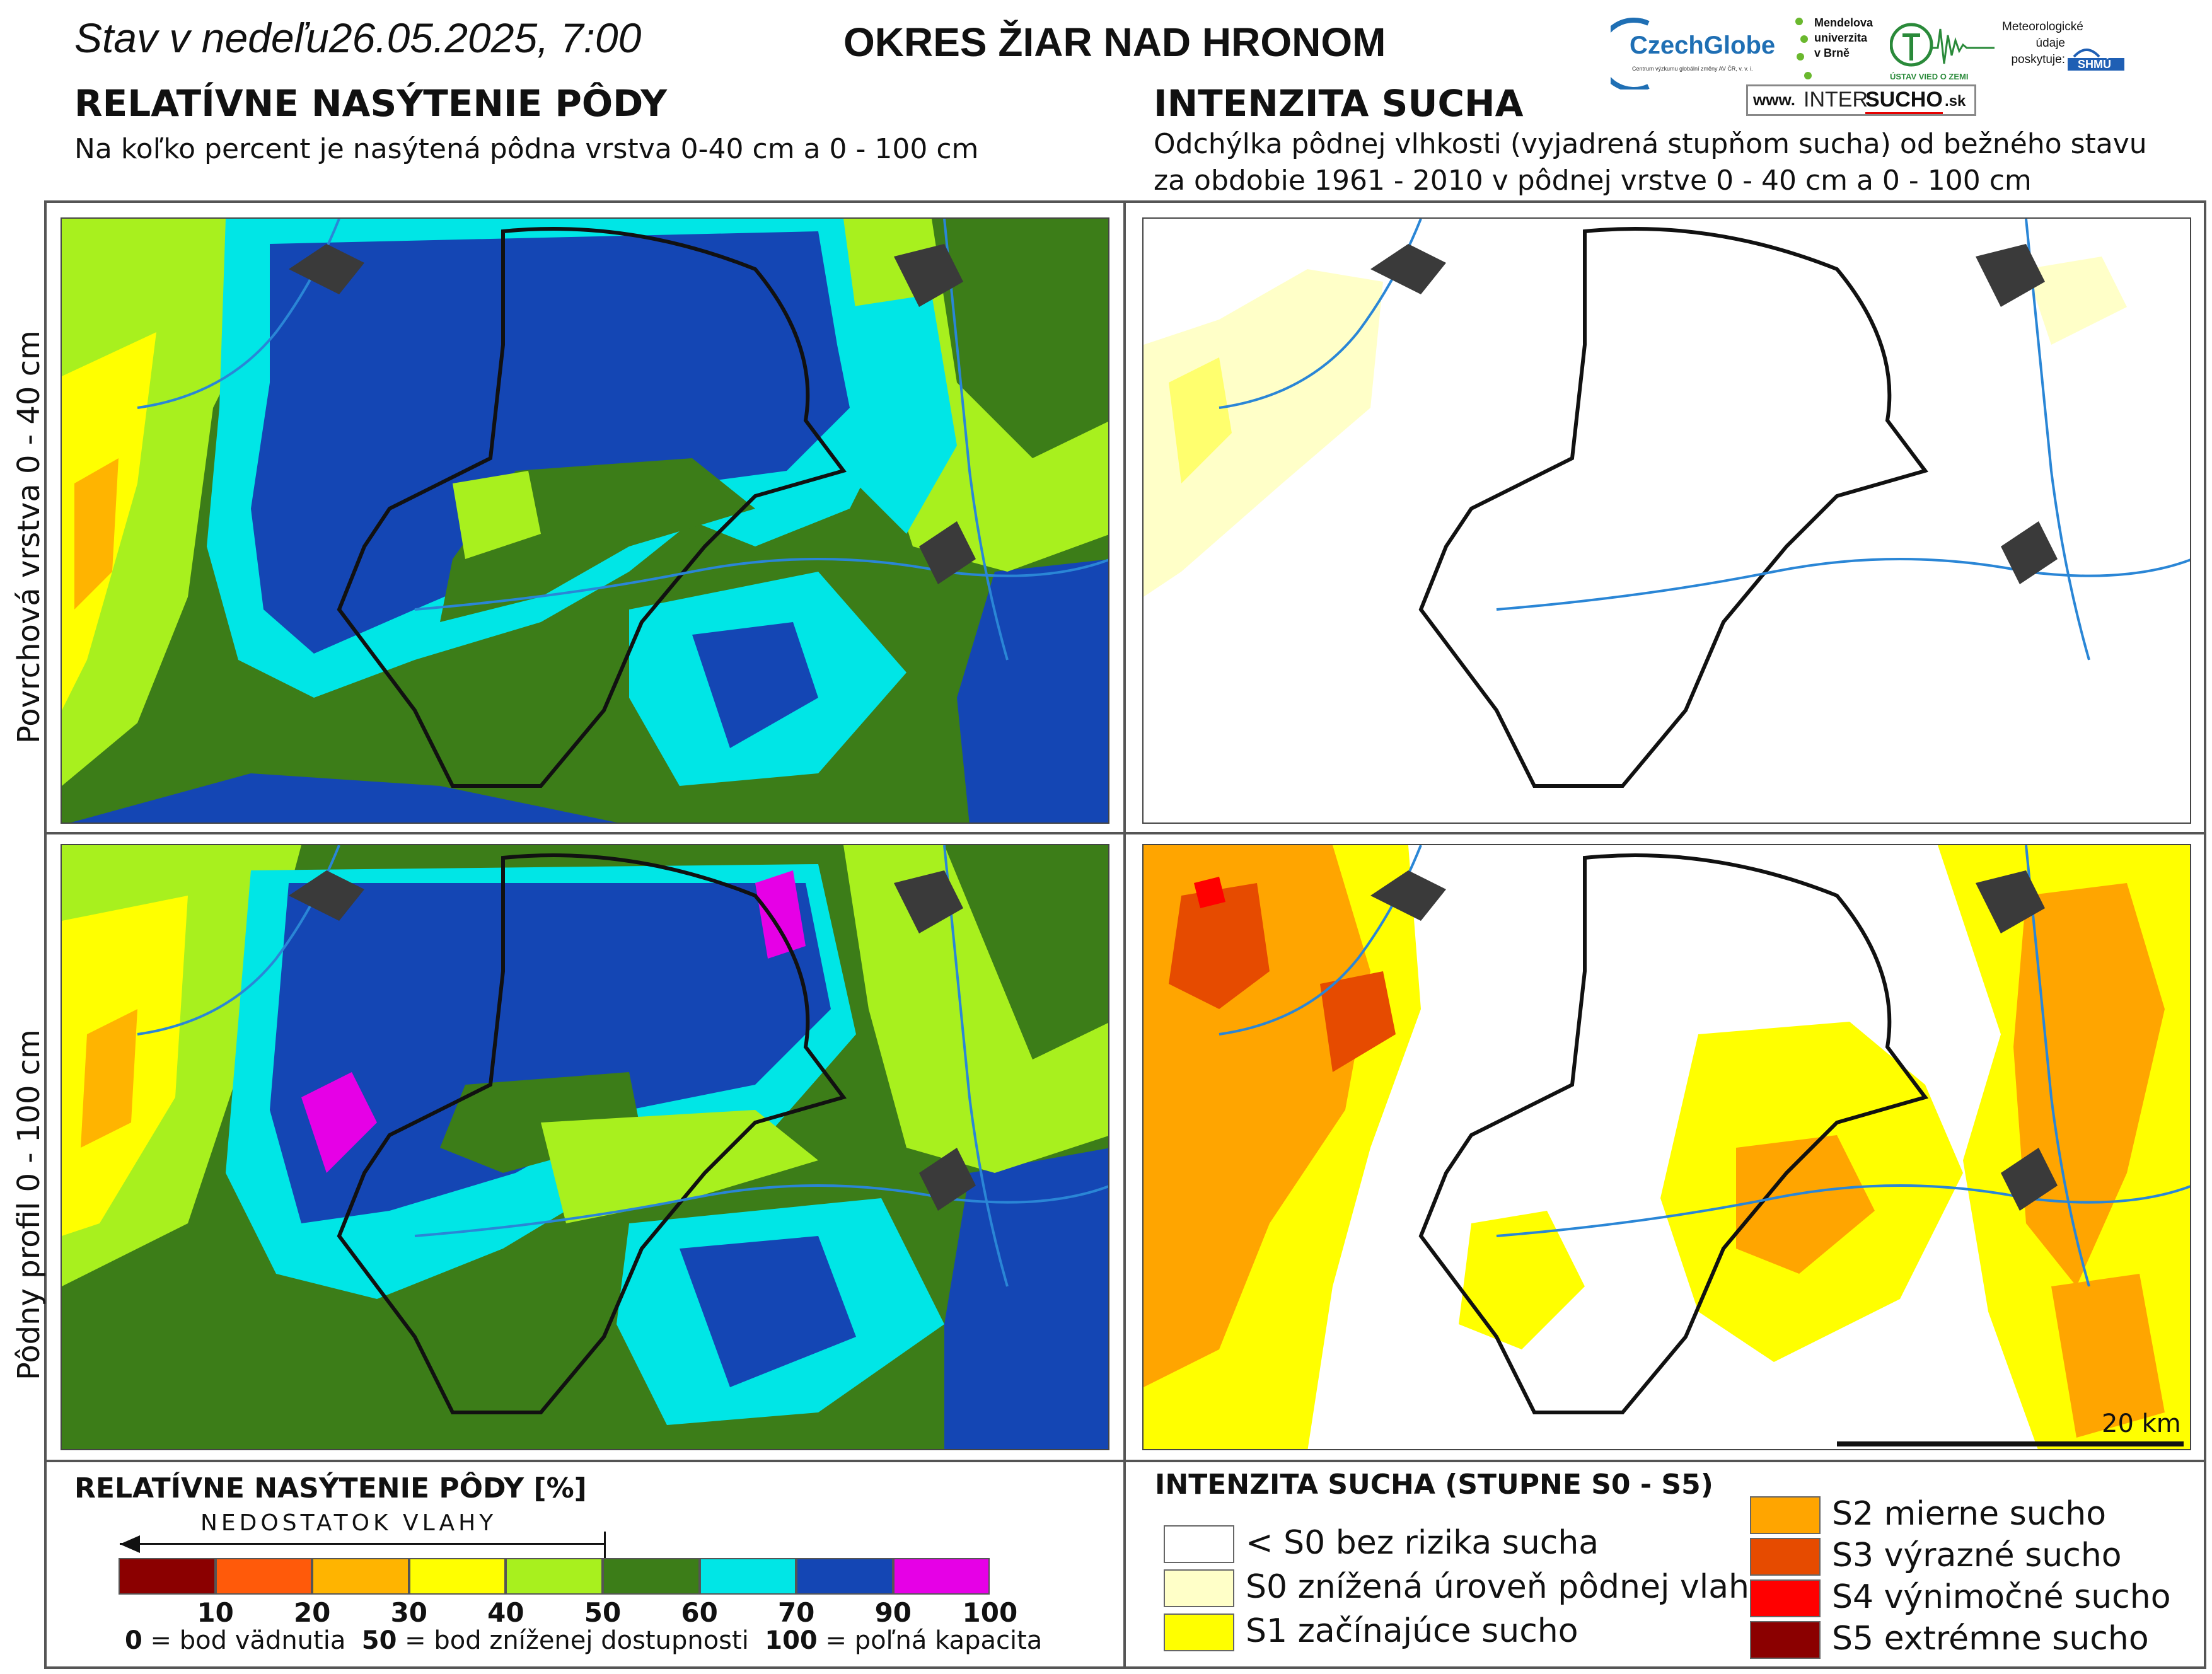 The width and height of the screenshot is (2212, 1674). Describe the element at coordinates (1977, 1555) in the screenshot. I see `legend-label: S3 výrazné sucho` at that location.